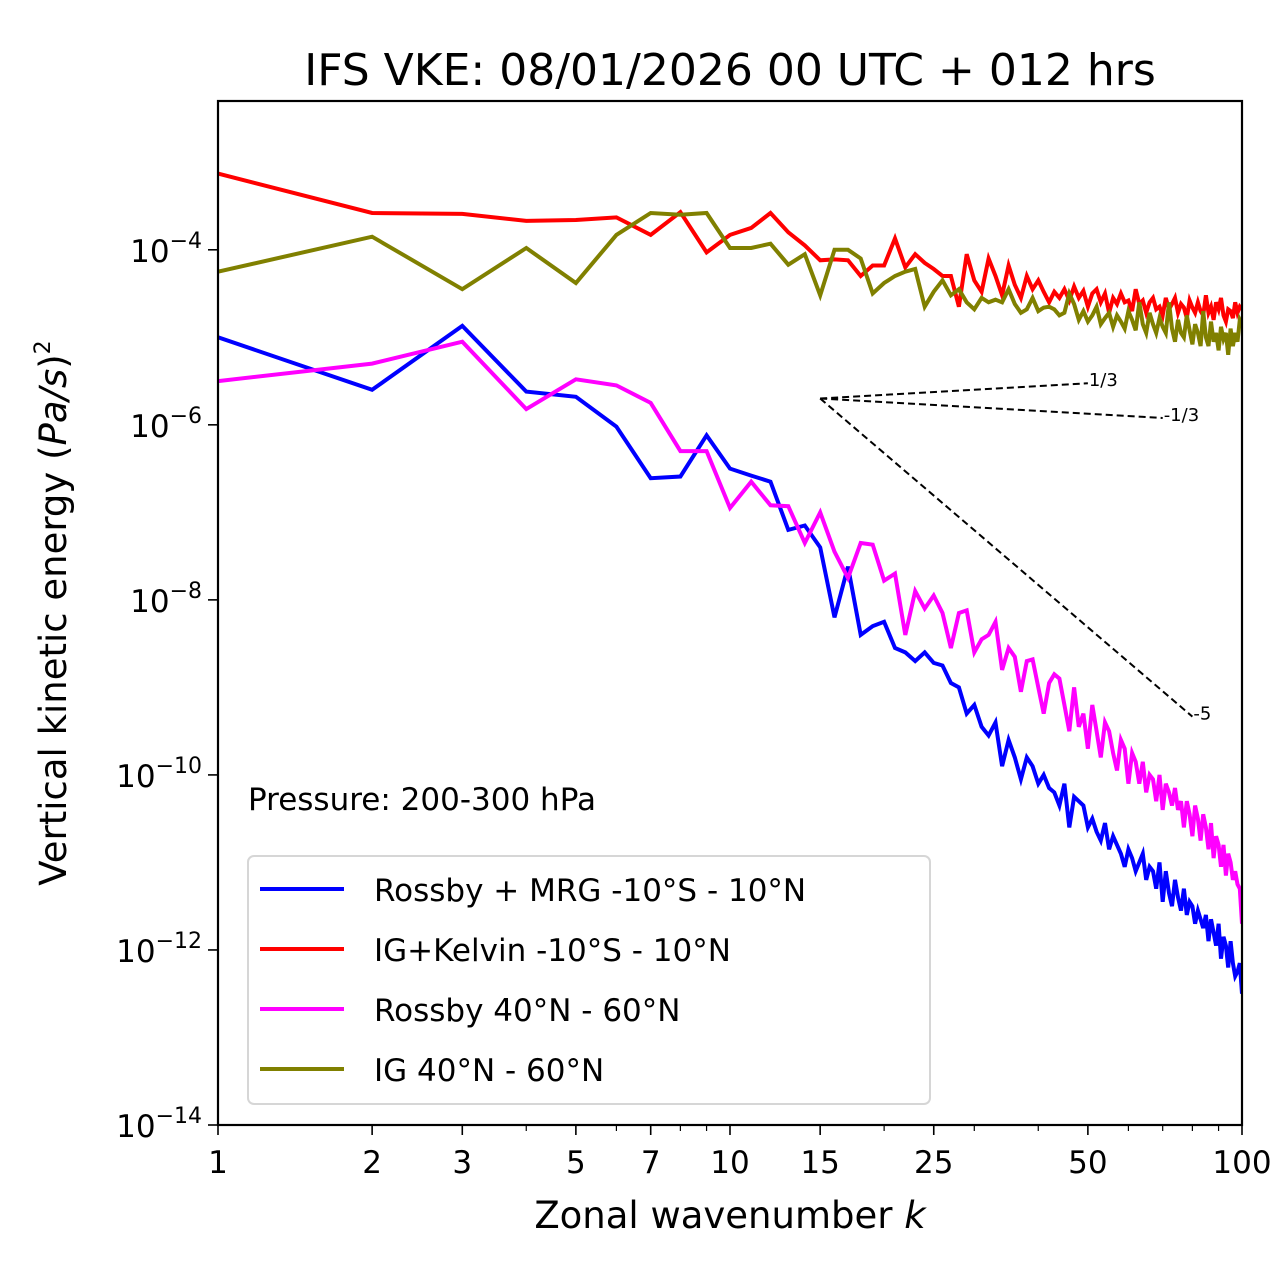  I want to click on y-axis-label-exponent: 2, so click(43, 347).